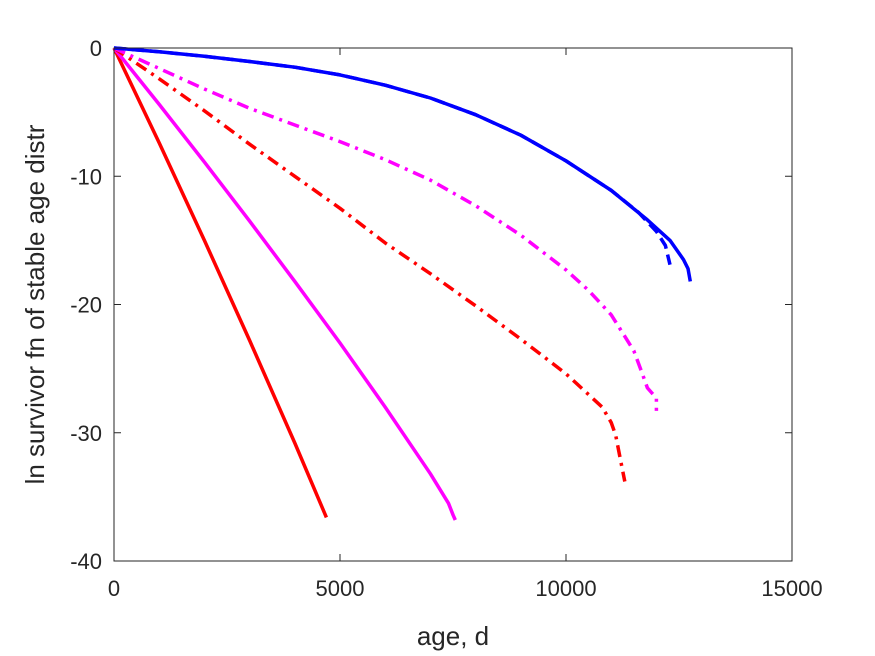  What do you see at coordinates (565, 588) in the screenshot?
I see `x-tick-label: 10000` at bounding box center [565, 588].